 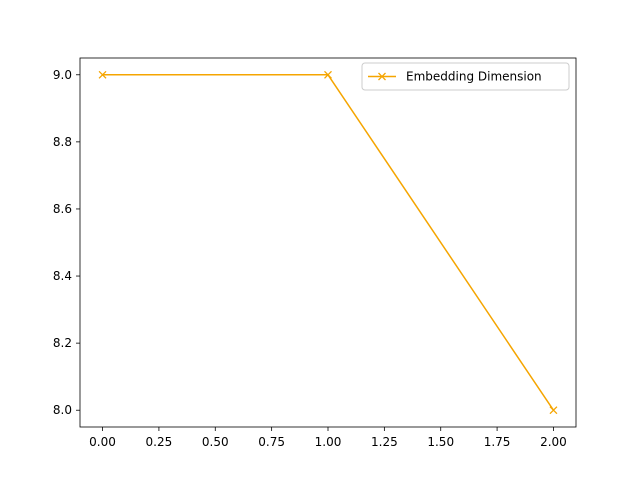 What do you see at coordinates (440, 442) in the screenshot?
I see `x-tick-label: 1.50` at bounding box center [440, 442].